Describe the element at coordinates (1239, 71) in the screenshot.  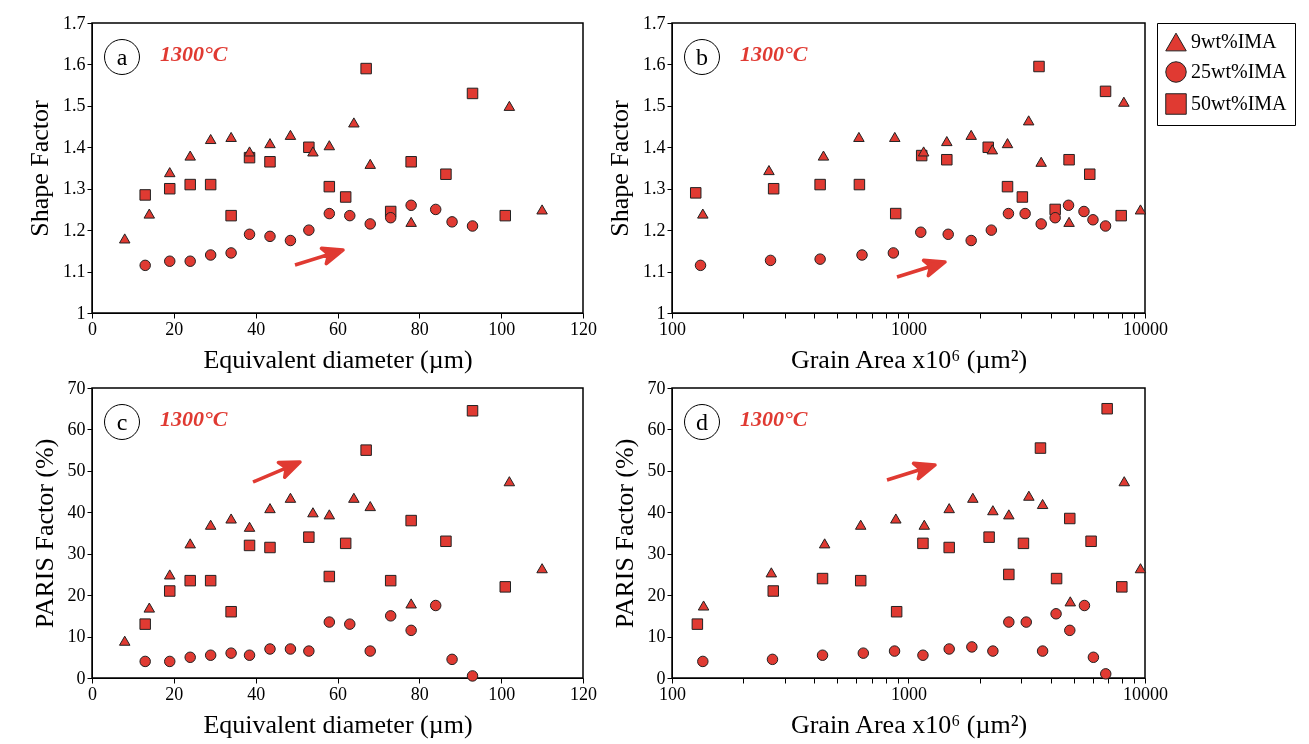
I see `legend-label: 25wt%IMA` at that location.